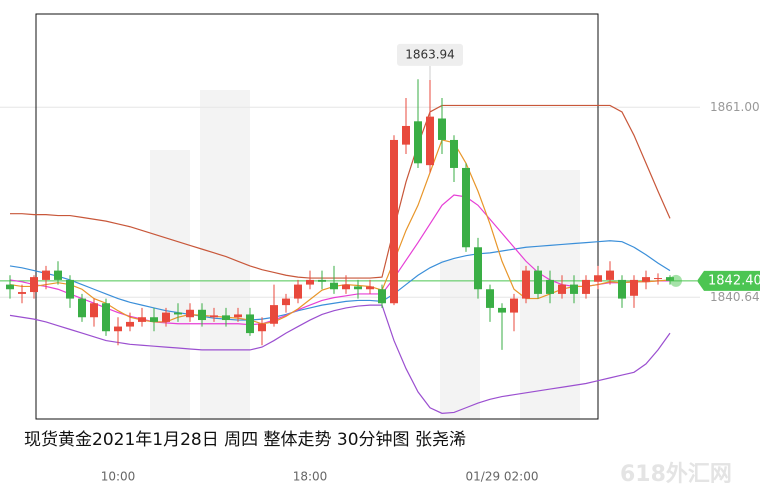 Image resolution: width=763 pixels, height=498 pixels. I want to click on caption: 现货黄金2021年1月28日 周四 整体走势 30分钟图 张尧浠, so click(245, 440).